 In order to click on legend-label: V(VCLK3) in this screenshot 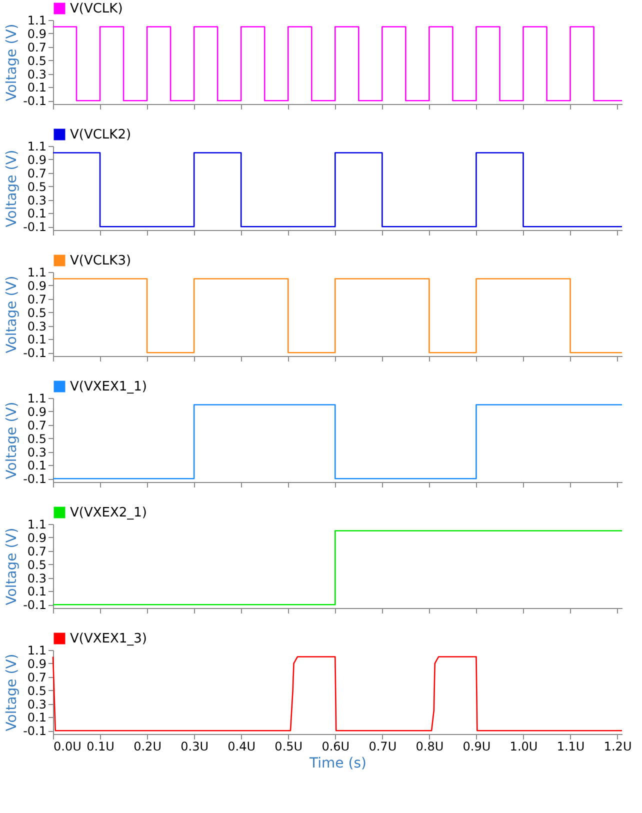, I will do `click(101, 261)`.